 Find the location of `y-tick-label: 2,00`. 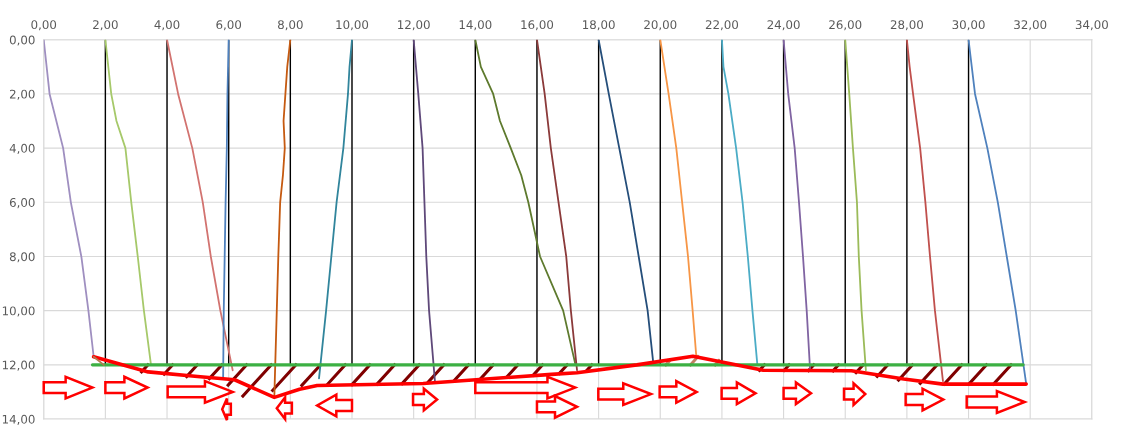

y-tick-label: 2,00 is located at coordinates (22, 94).